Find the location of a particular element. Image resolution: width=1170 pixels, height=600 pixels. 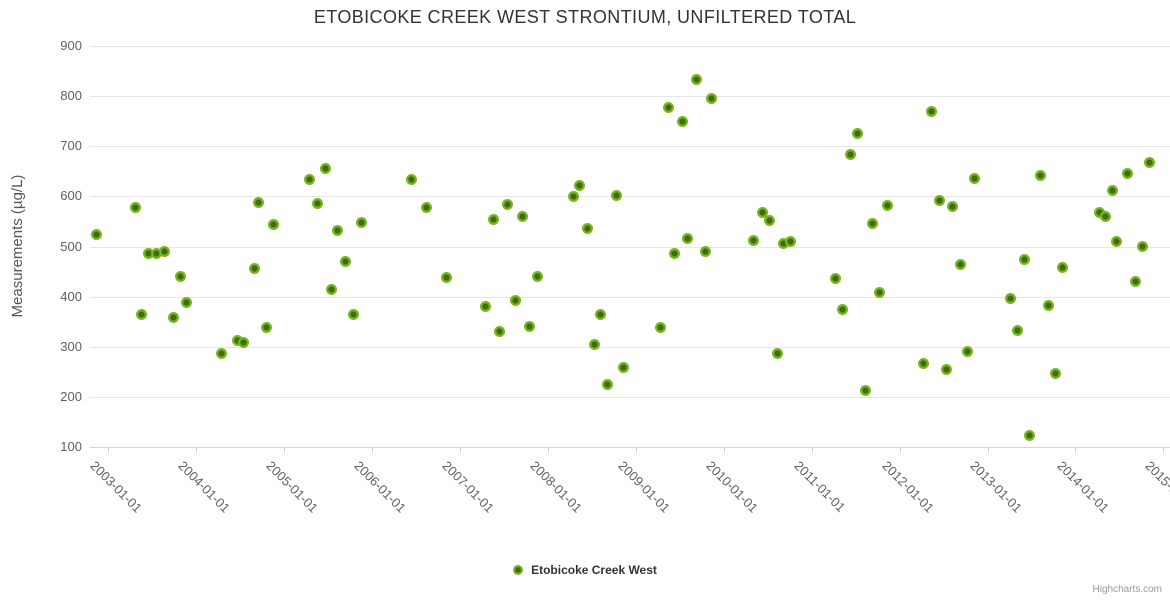

x-axis-tick-label: 2004-01-01 is located at coordinates (204, 487).